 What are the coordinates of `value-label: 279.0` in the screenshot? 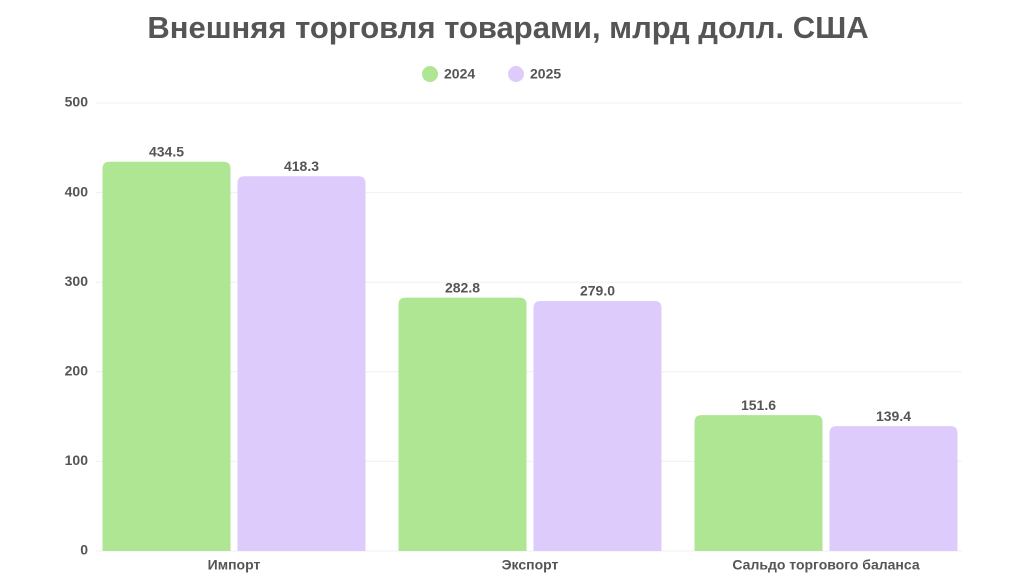 It's located at (597, 291).